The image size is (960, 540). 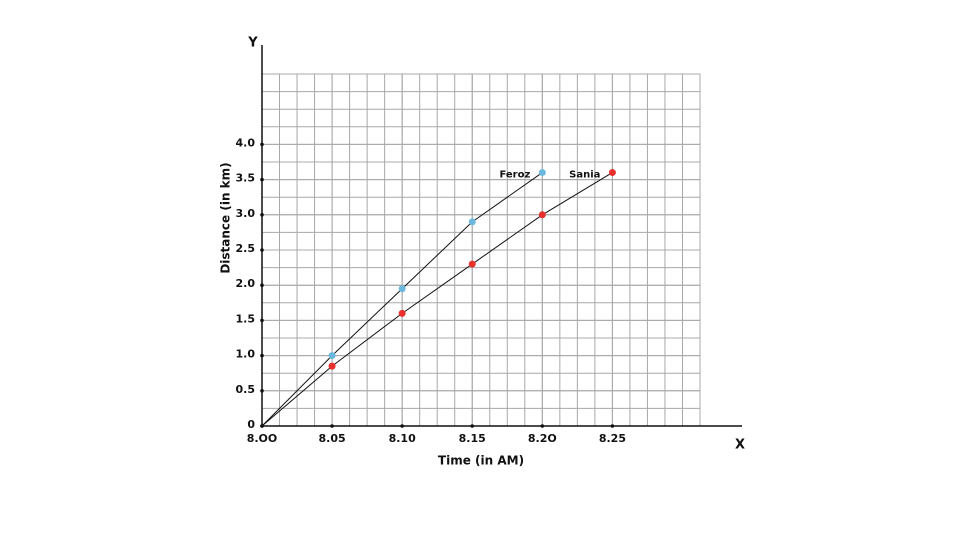 I want to click on x-axis-label: Time (in AM), so click(x=481, y=461).